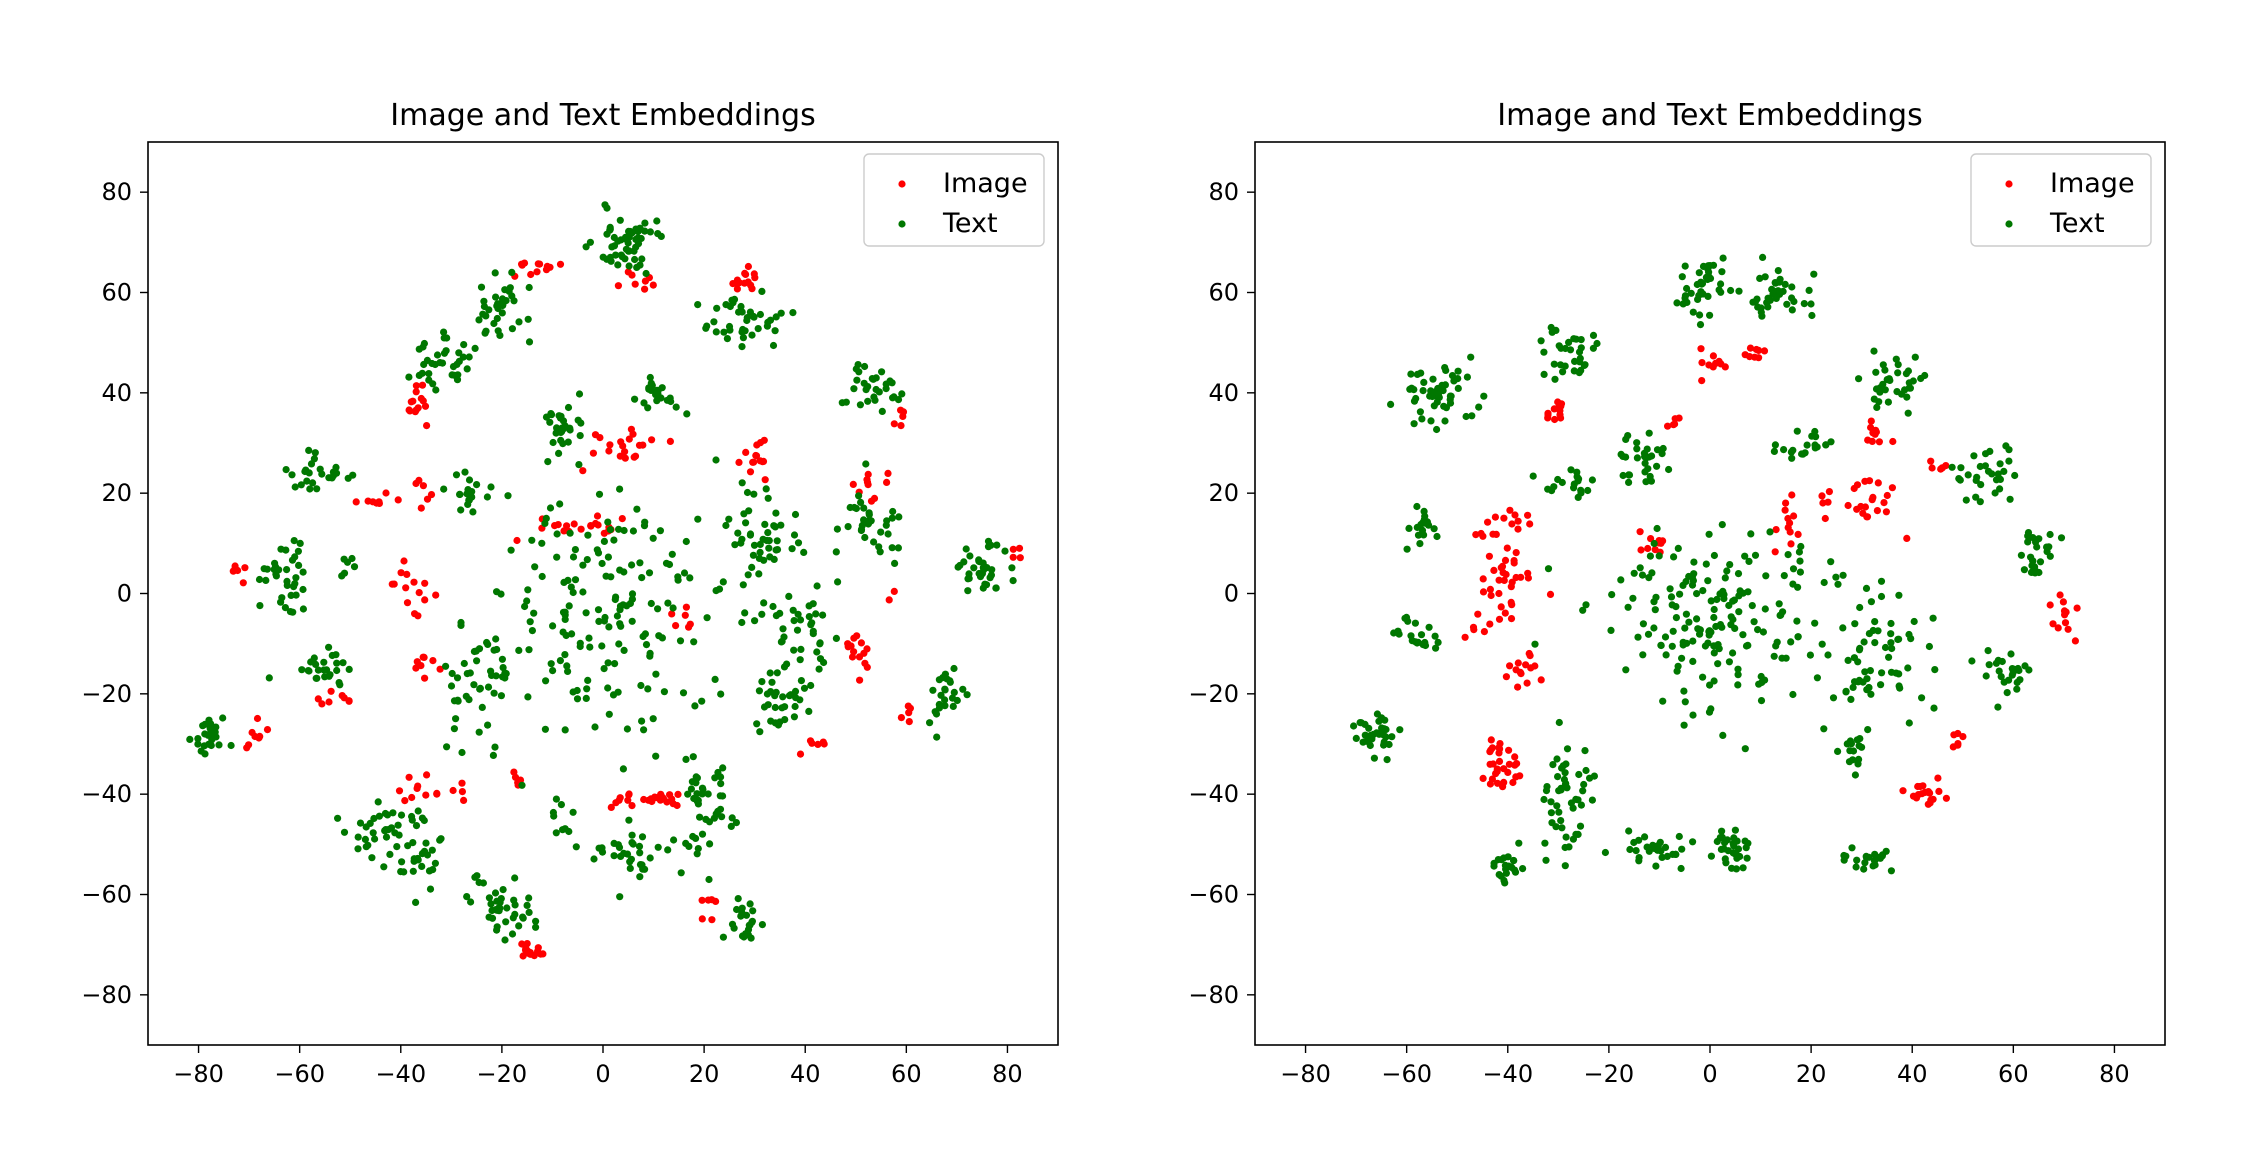  Describe the element at coordinates (1007, 1074) in the screenshot. I see `x-tick-label: 80` at that location.